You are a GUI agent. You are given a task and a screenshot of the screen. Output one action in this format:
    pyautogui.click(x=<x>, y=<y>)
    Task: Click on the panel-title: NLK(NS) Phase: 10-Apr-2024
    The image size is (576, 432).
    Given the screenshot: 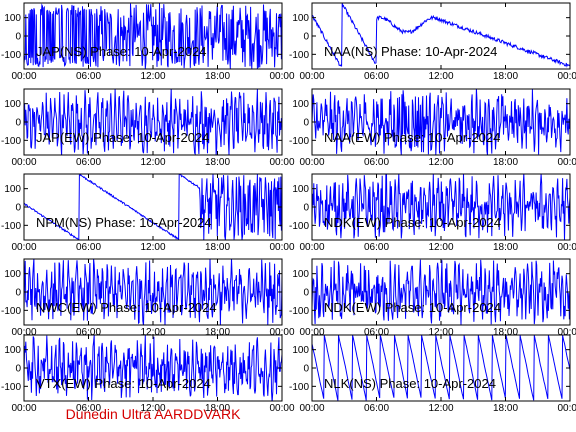 What is the action you would take?
    pyautogui.click(x=410, y=383)
    